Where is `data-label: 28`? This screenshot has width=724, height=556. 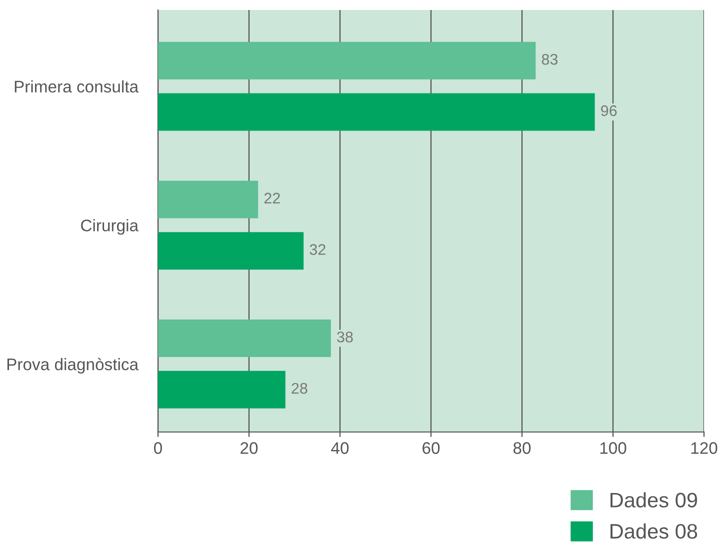 data-label: 28 is located at coordinates (300, 388).